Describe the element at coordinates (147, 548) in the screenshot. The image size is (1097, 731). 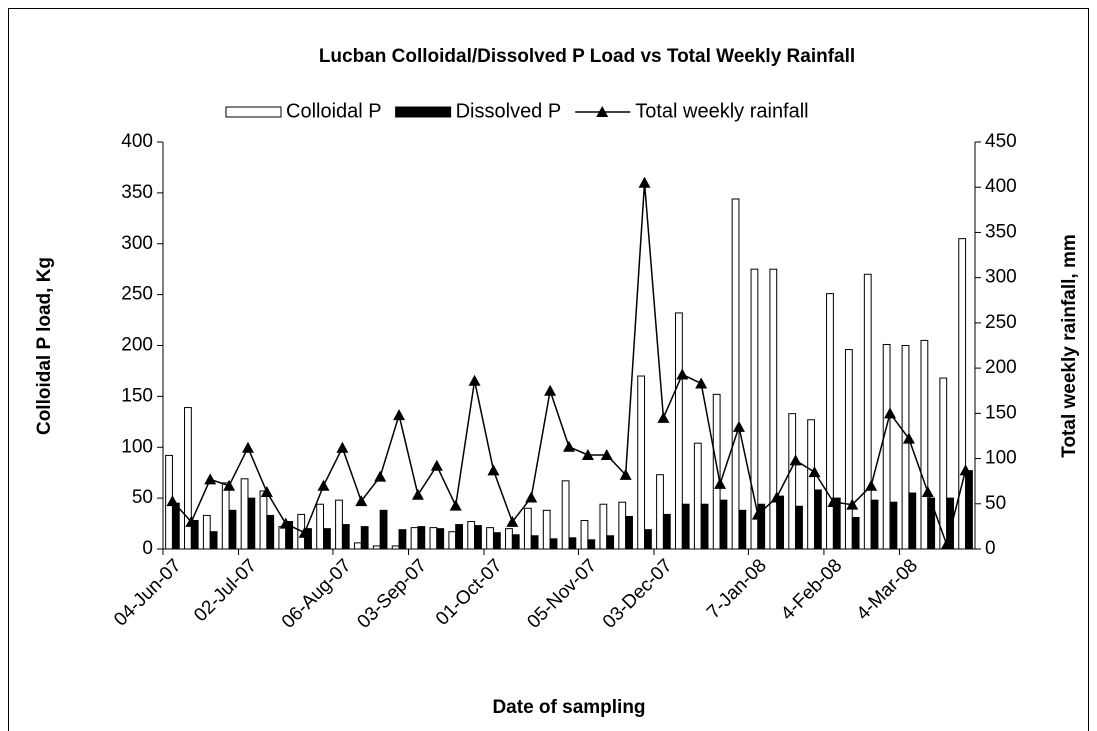
I see `y-tick-label: 0` at that location.